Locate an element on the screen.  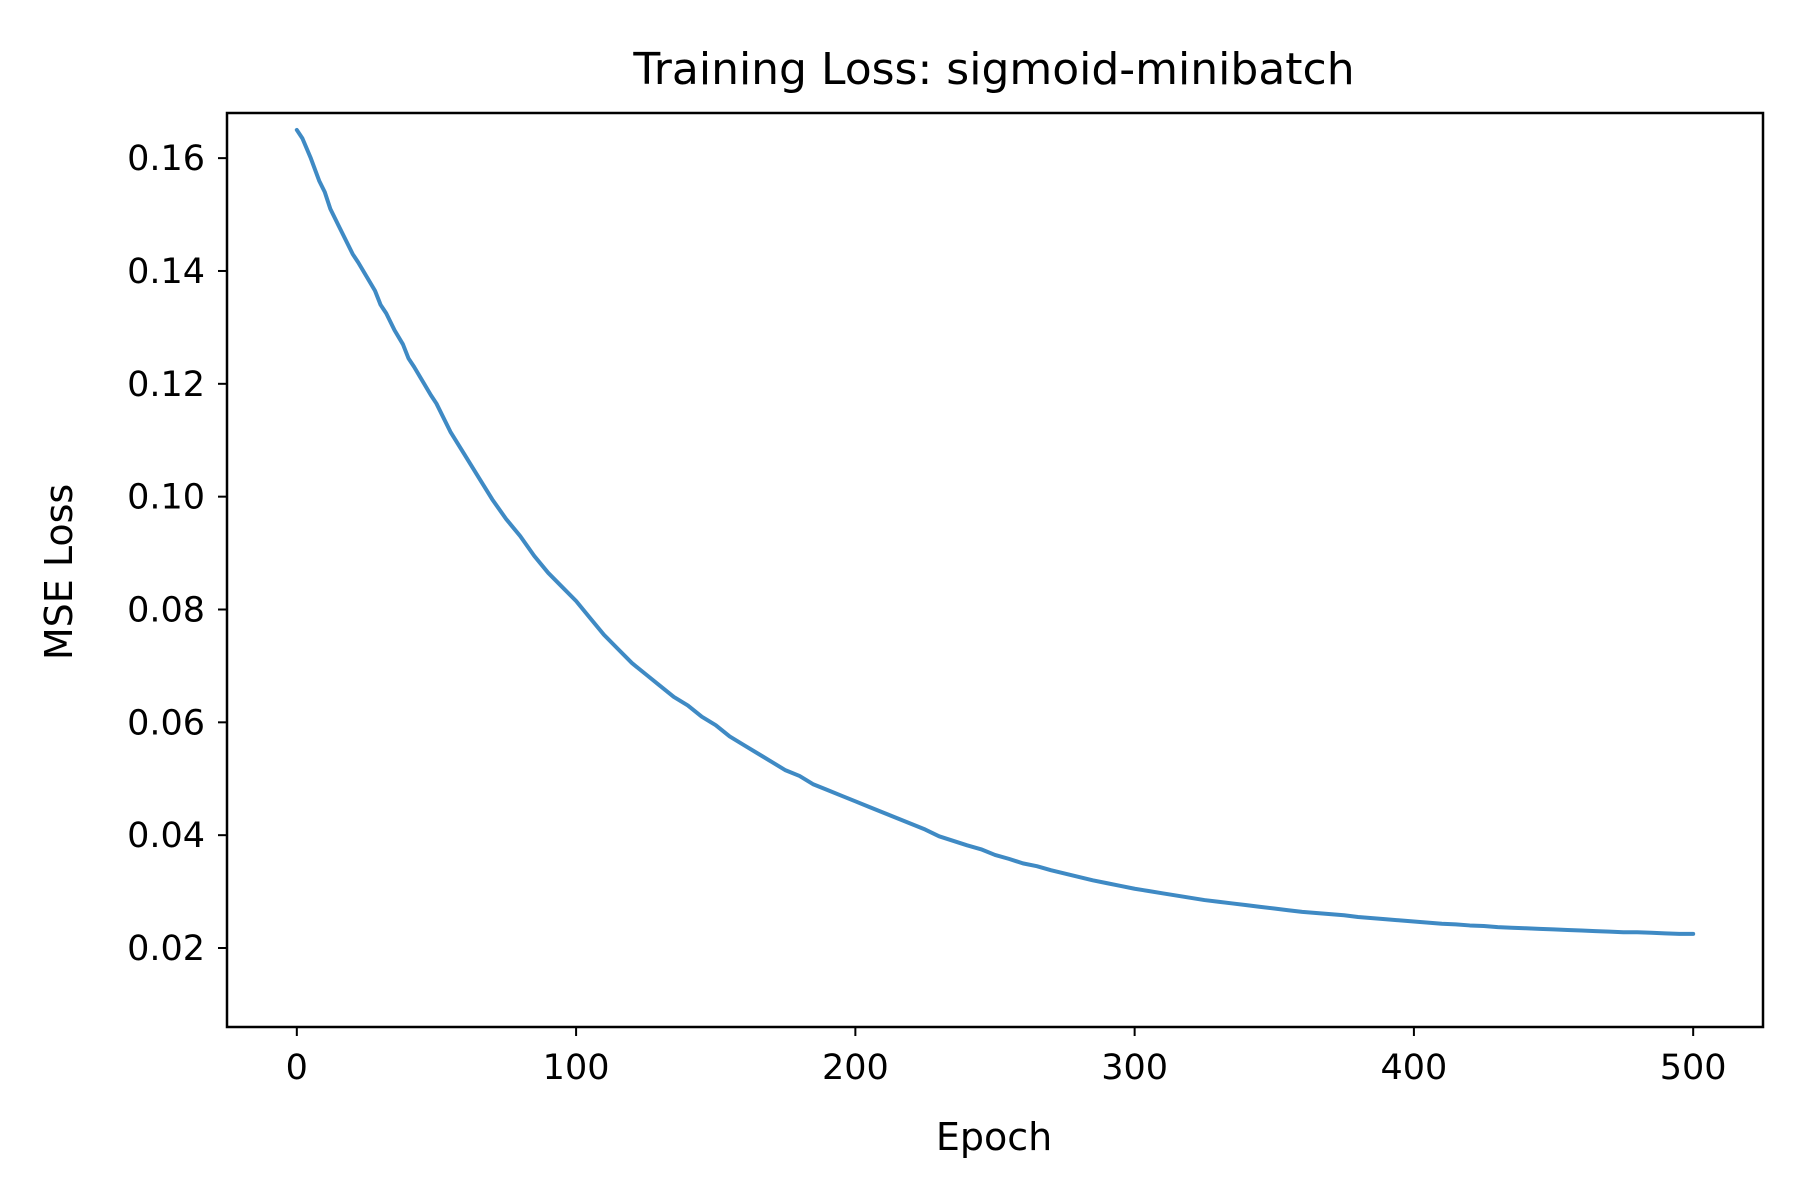
x-axis: 0 100 200 300 400 500 is located at coordinates (1006, 1057).